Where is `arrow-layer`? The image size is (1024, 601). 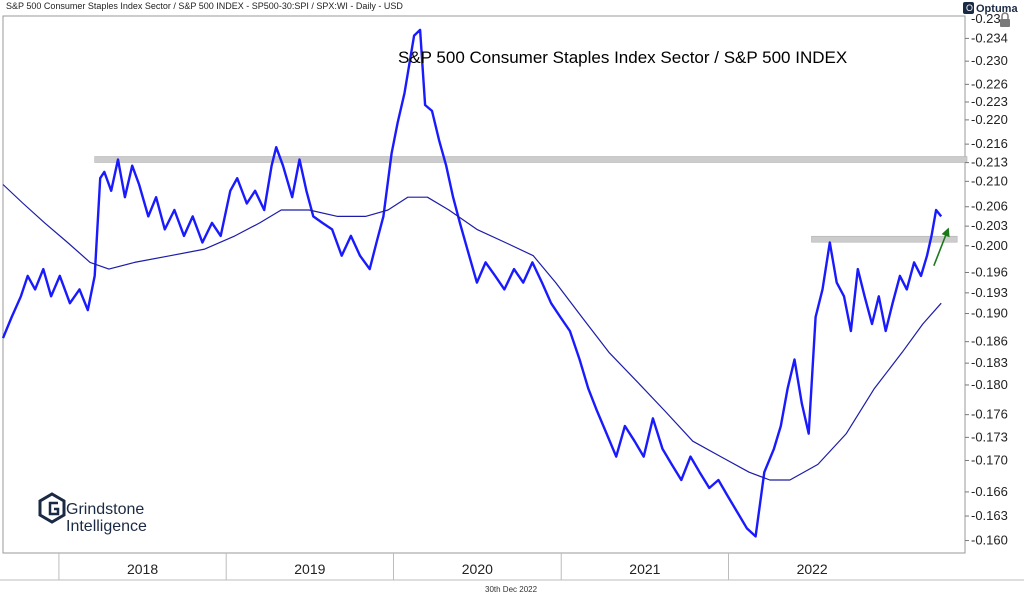
arrow-layer is located at coordinates (941, 247).